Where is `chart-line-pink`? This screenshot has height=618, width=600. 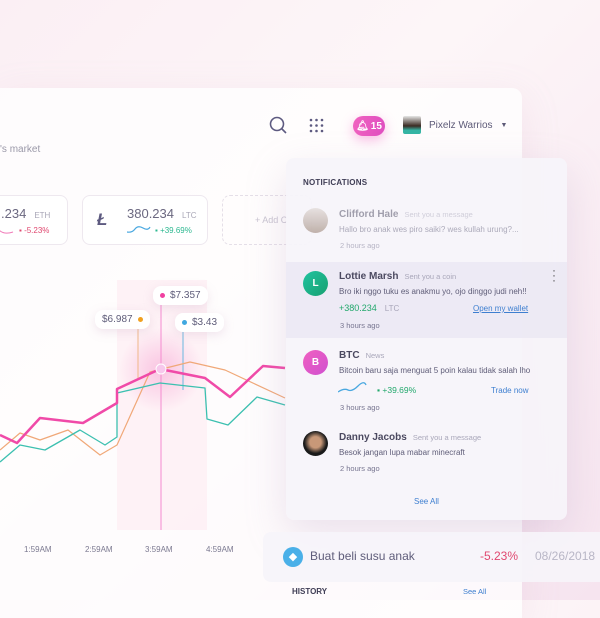
chart-line-pink is located at coordinates (143, 404).